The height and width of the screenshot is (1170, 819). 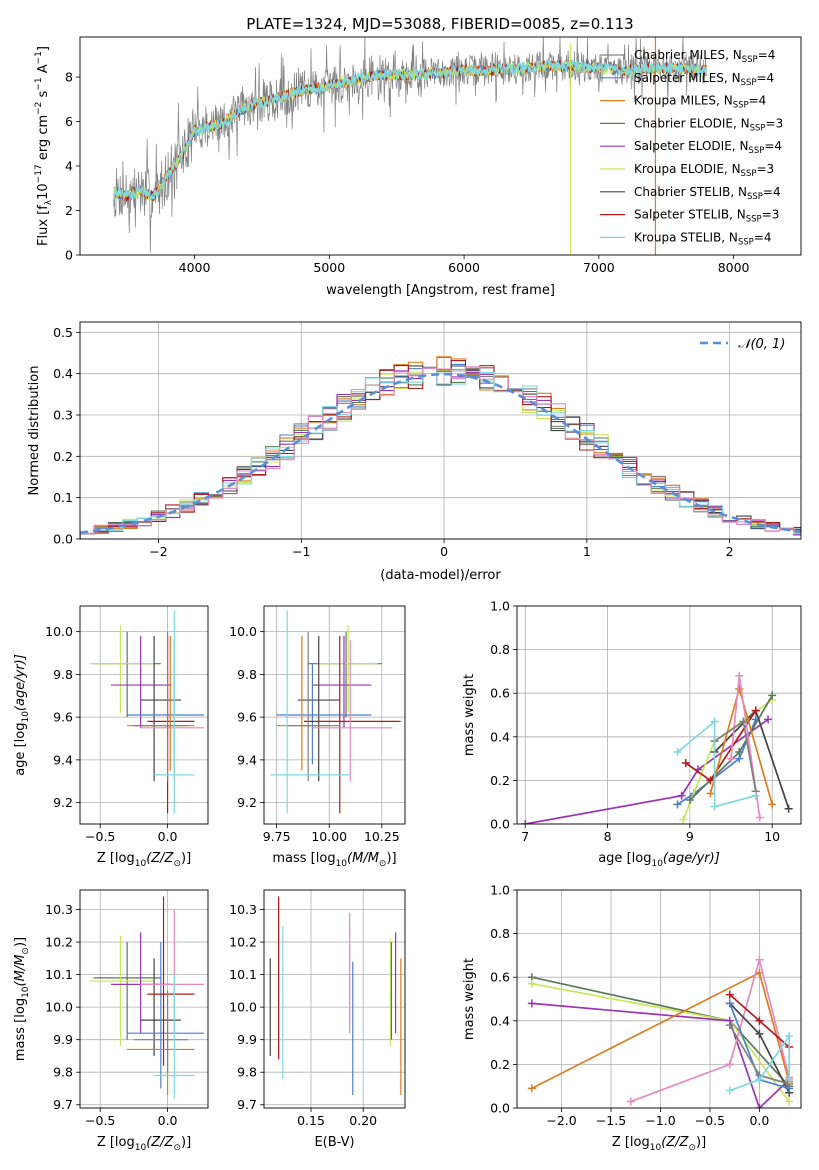 I want to click on y-tick-label: 9.2, so click(x=247, y=802).